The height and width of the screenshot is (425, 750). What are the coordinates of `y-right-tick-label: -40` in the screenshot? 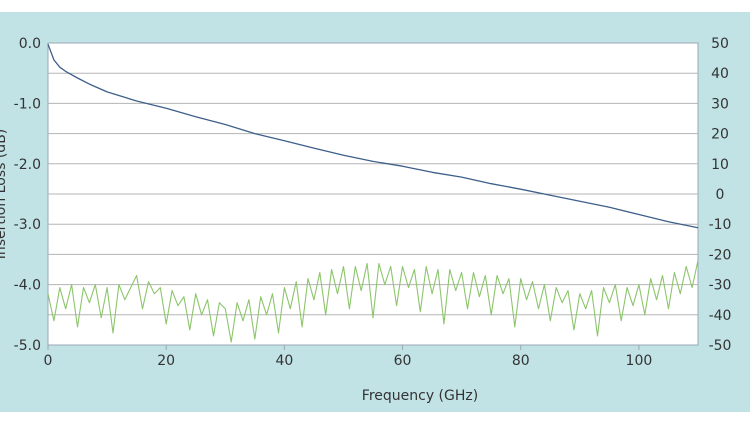 It's located at (720, 316).